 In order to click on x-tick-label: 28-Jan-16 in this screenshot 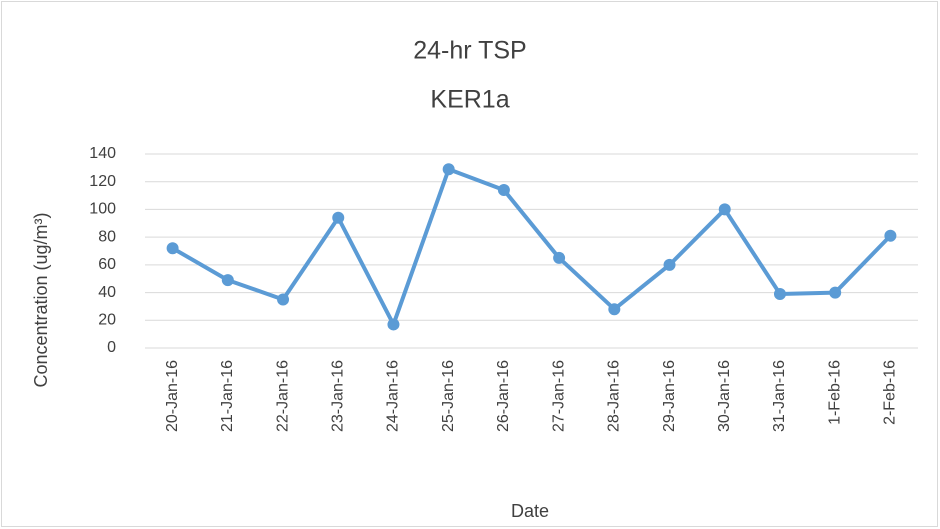, I will do `click(614, 396)`.